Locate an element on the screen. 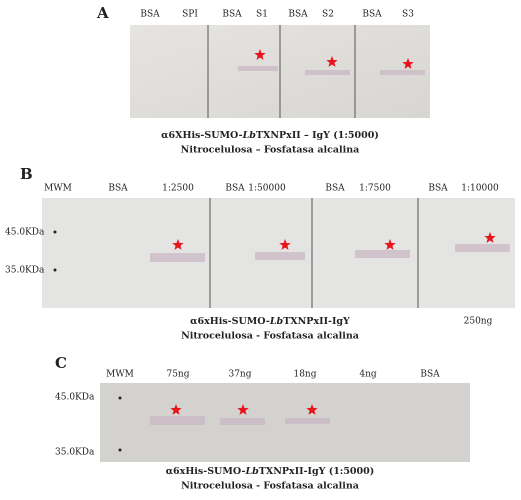 Image resolution: width=521 pixels, height=500 pixels. panel-label: C is located at coordinates (61, 363).